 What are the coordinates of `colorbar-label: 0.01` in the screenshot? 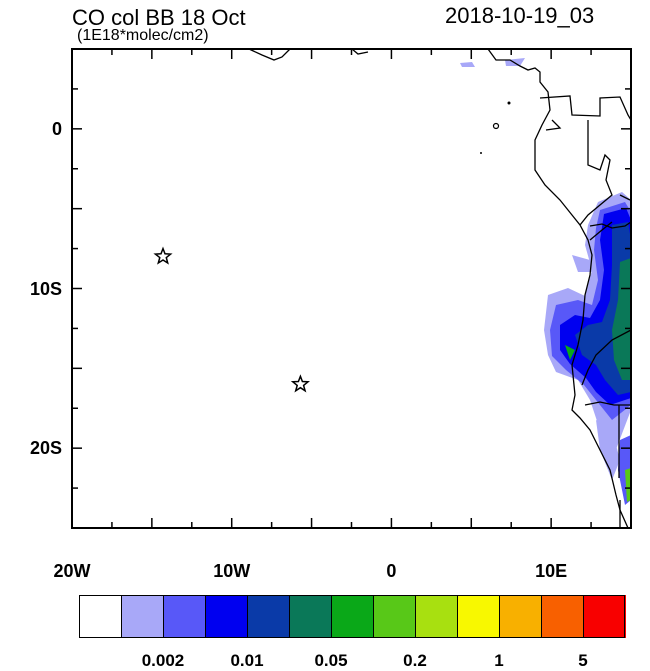 It's located at (247, 660).